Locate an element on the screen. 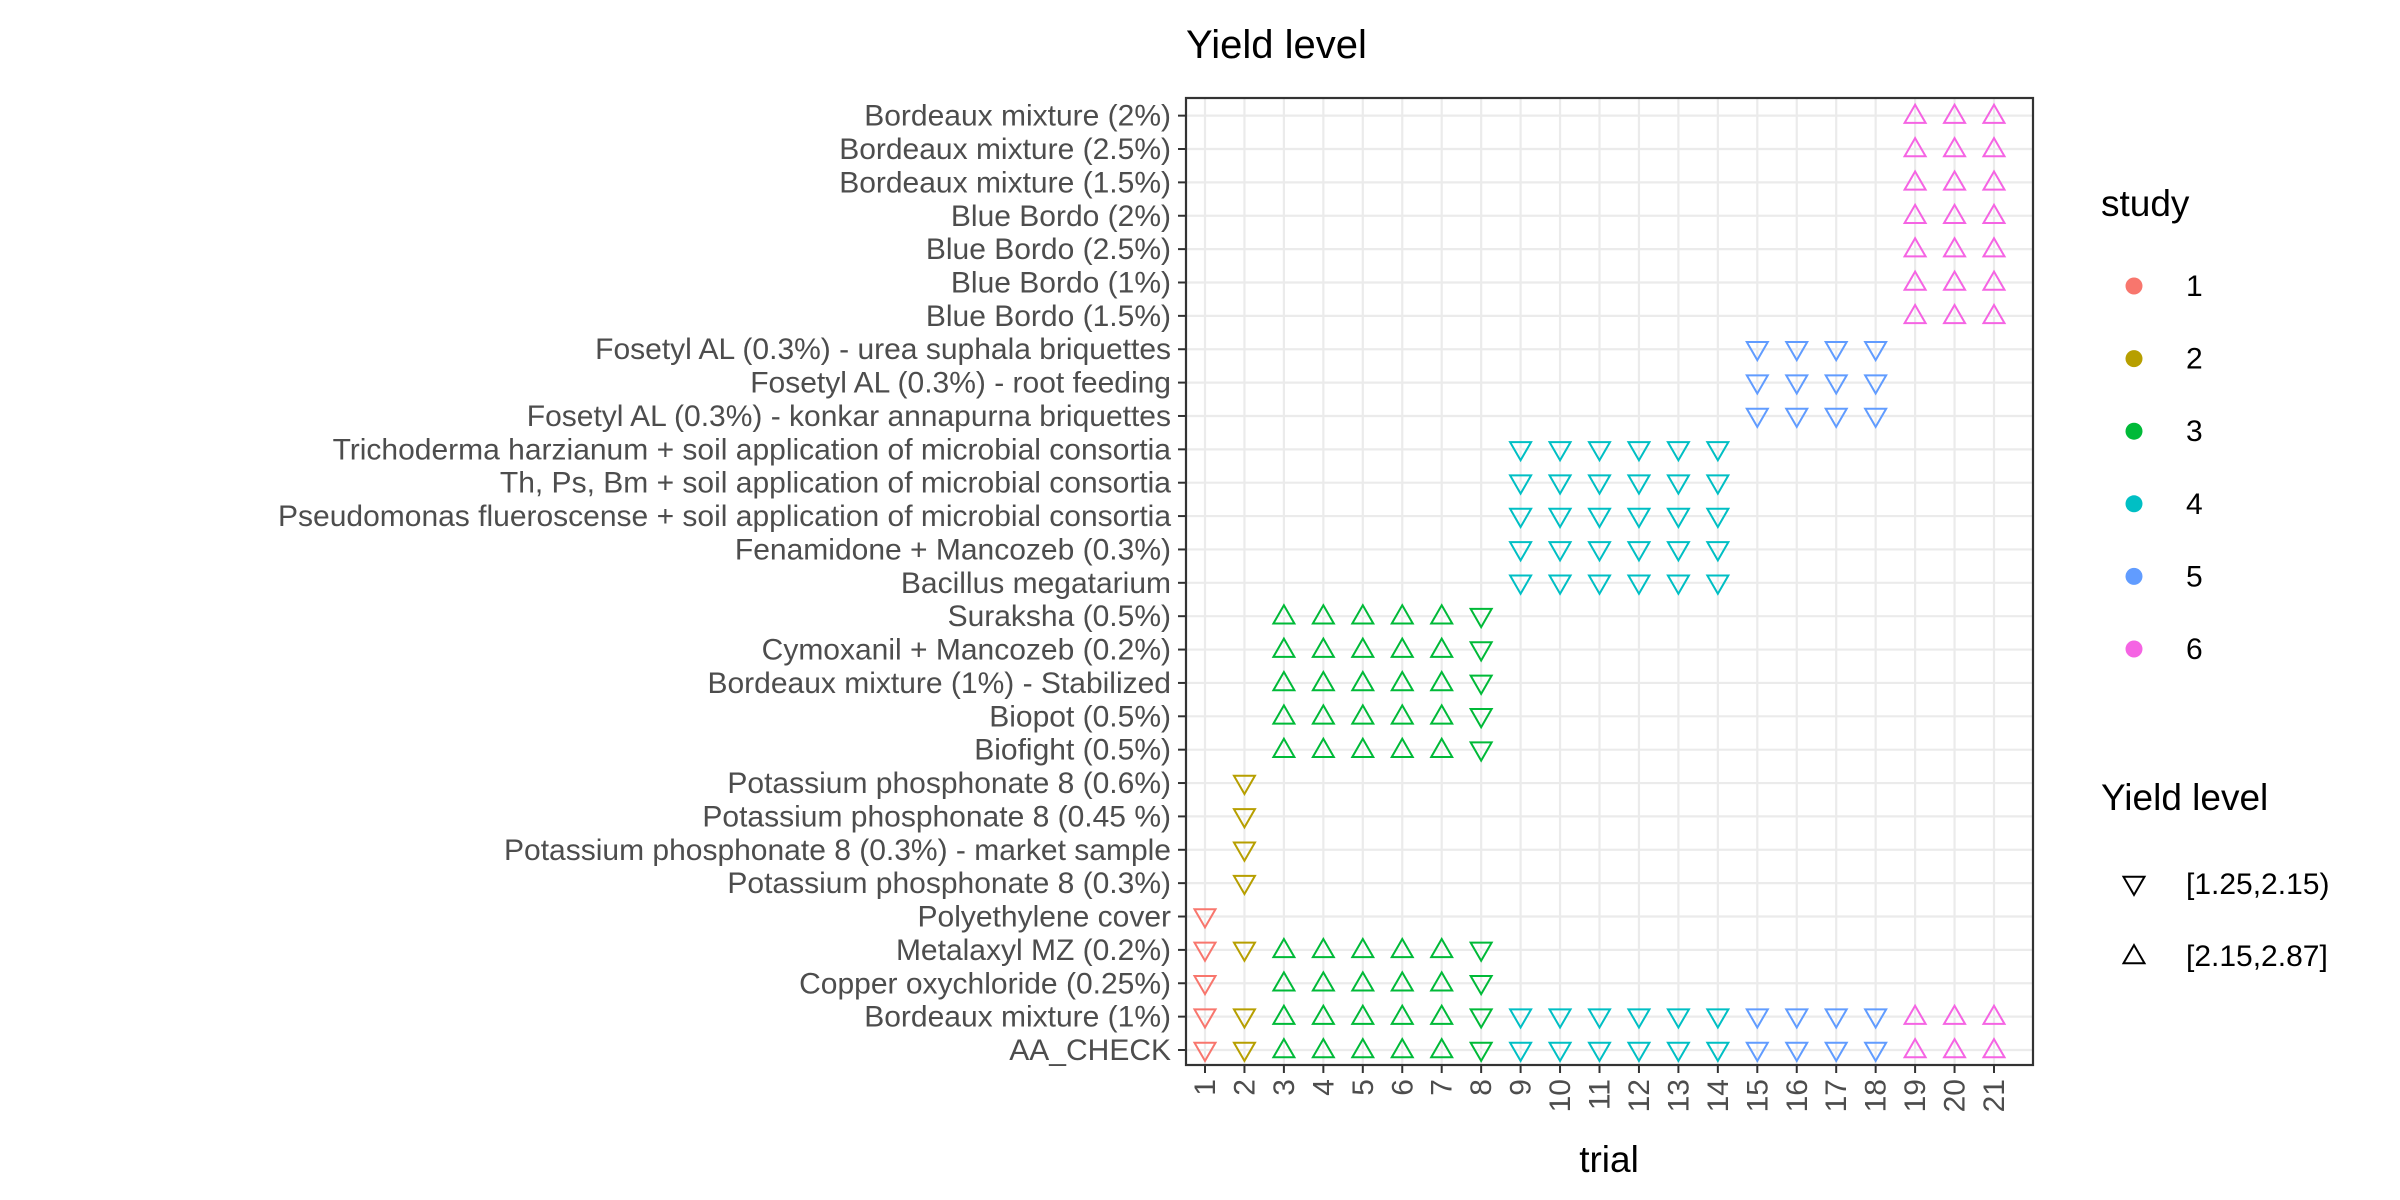 The width and height of the screenshot is (2400, 1200). yield-legend-label: [2.15,2.87] is located at coordinates (2257, 956).